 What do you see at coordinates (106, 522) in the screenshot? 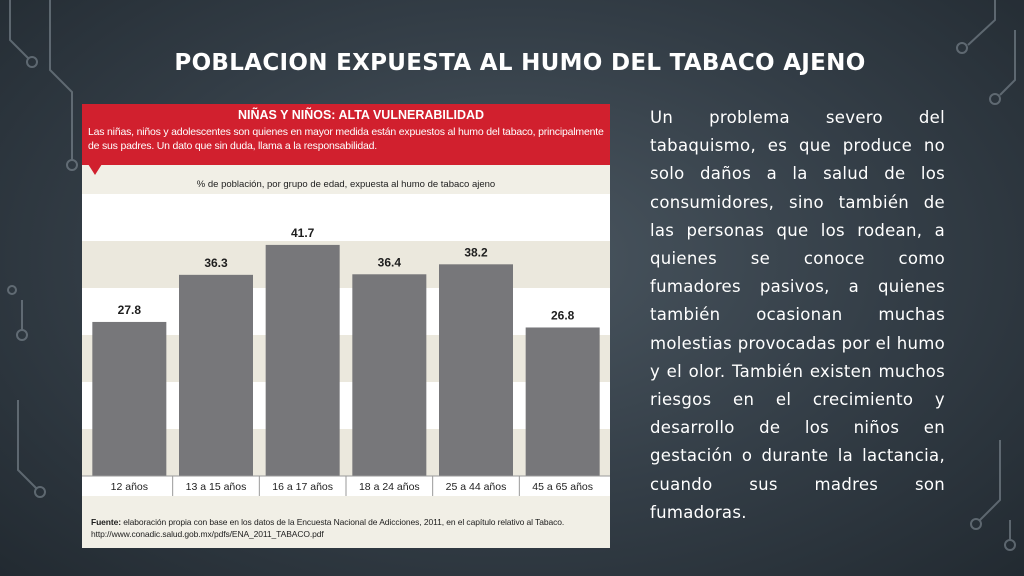
I see `source-label: Fuente:` at bounding box center [106, 522].